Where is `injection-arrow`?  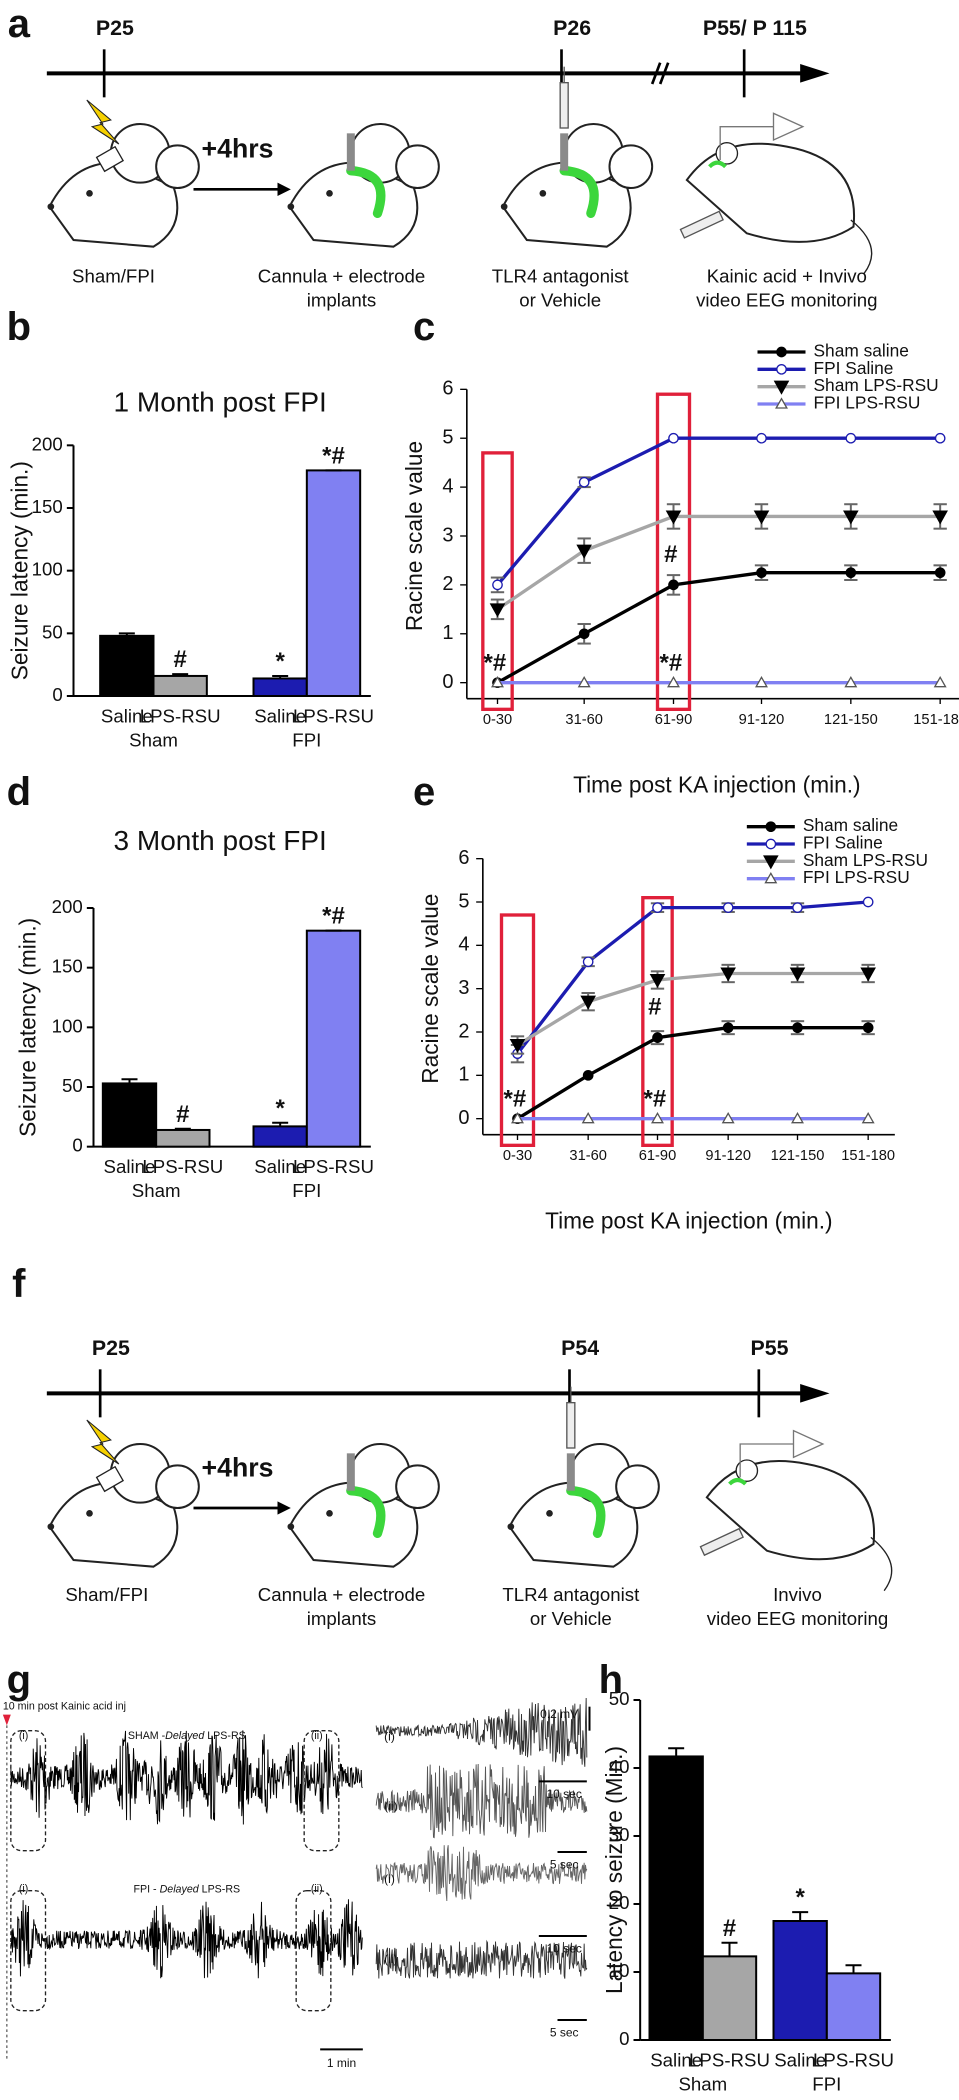 injection-arrow is located at coordinates (6, 1720).